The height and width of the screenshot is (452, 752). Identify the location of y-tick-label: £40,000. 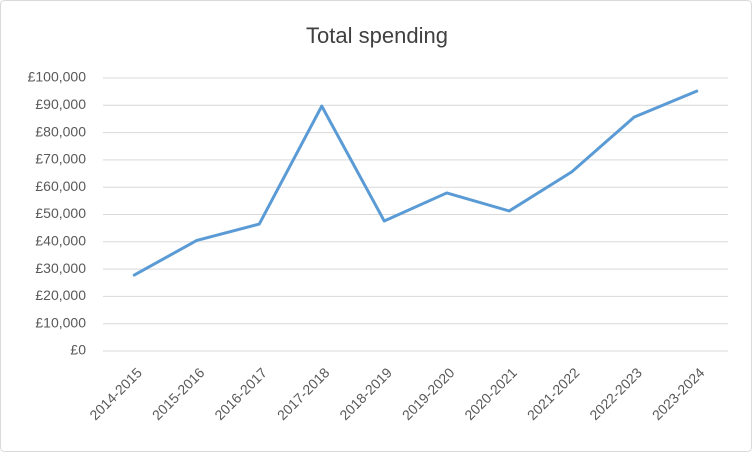
(60, 241).